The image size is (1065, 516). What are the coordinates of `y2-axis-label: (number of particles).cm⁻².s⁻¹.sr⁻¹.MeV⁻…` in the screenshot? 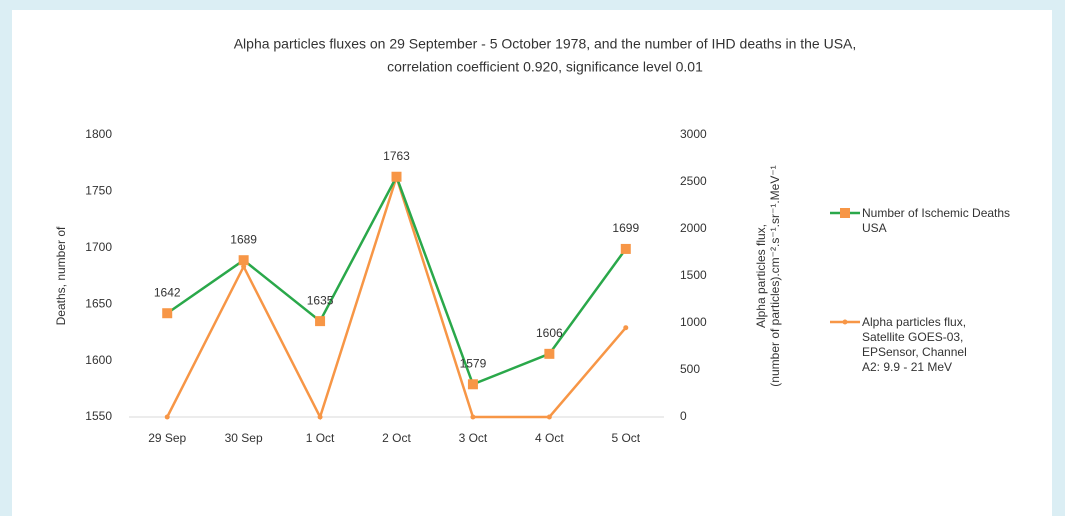 It's located at (775, 275).